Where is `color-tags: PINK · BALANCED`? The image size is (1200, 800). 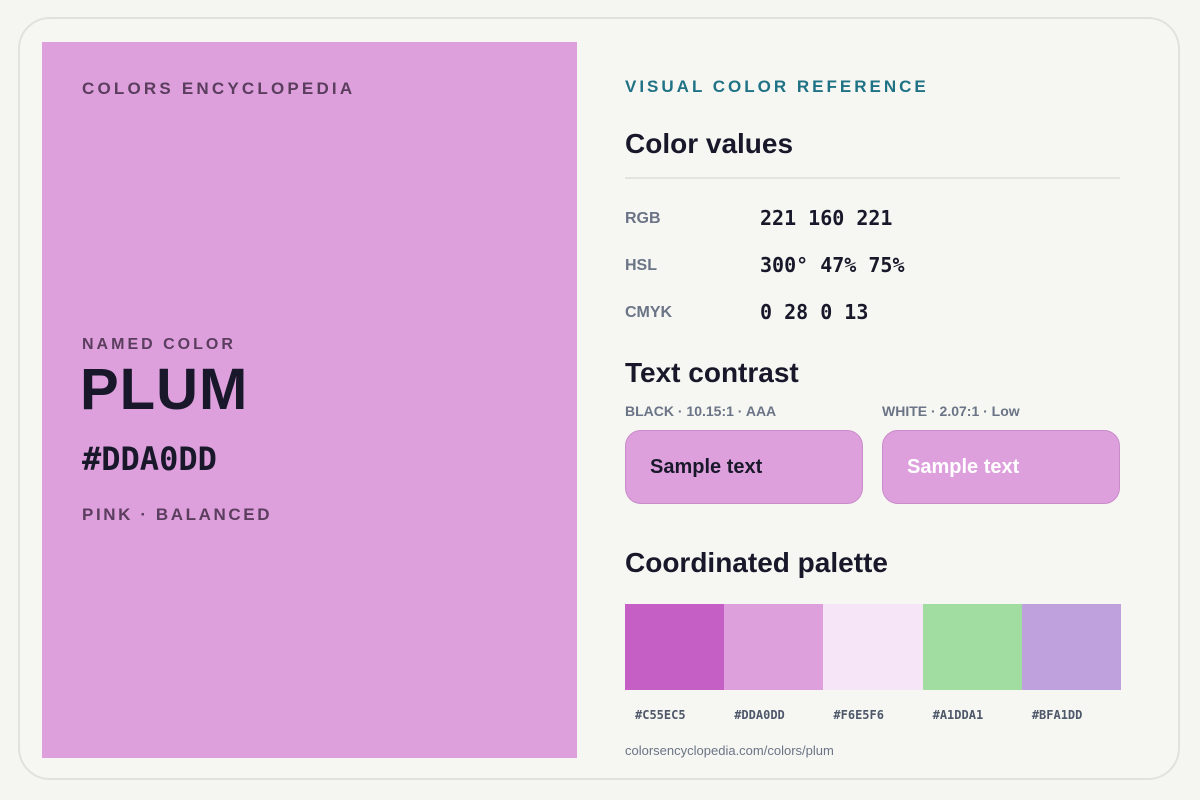 color-tags: PINK · BALANCED is located at coordinates (177, 514).